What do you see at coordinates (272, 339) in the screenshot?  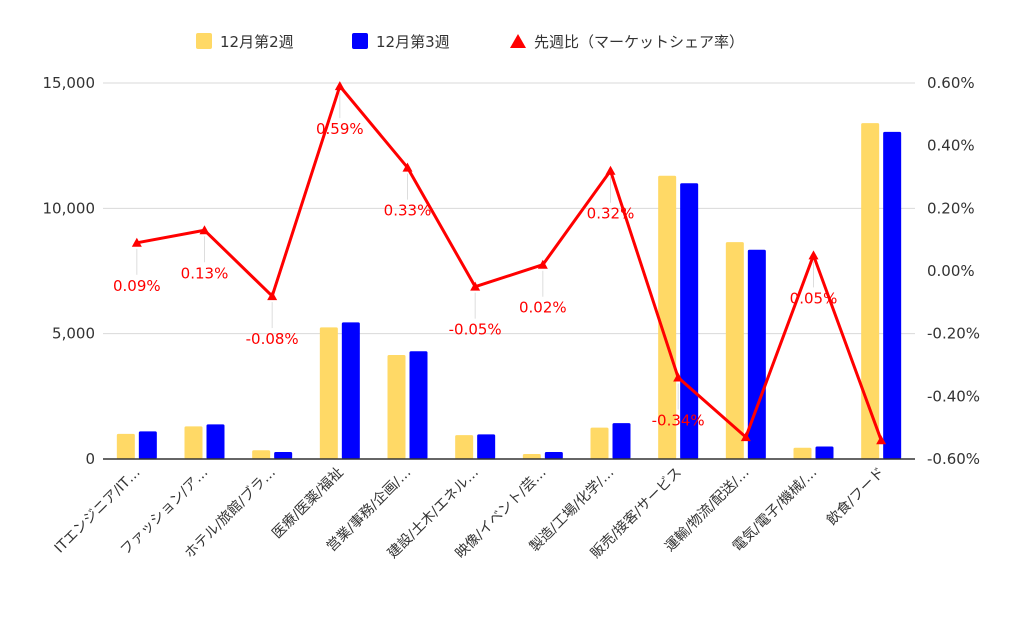 I see `data-label: -0.08%` at bounding box center [272, 339].